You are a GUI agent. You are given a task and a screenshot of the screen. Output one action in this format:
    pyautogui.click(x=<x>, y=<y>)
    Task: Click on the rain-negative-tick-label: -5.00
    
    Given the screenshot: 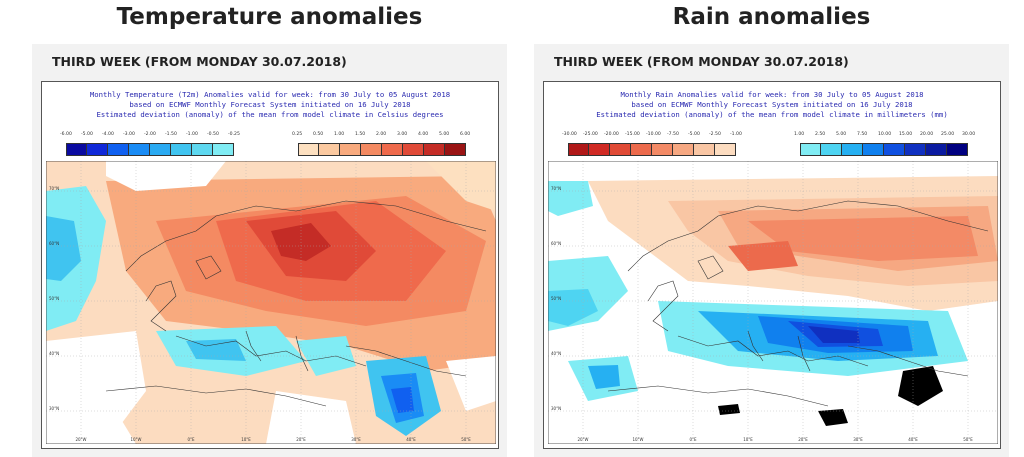 What is the action you would take?
    pyautogui.click(x=694, y=134)
    